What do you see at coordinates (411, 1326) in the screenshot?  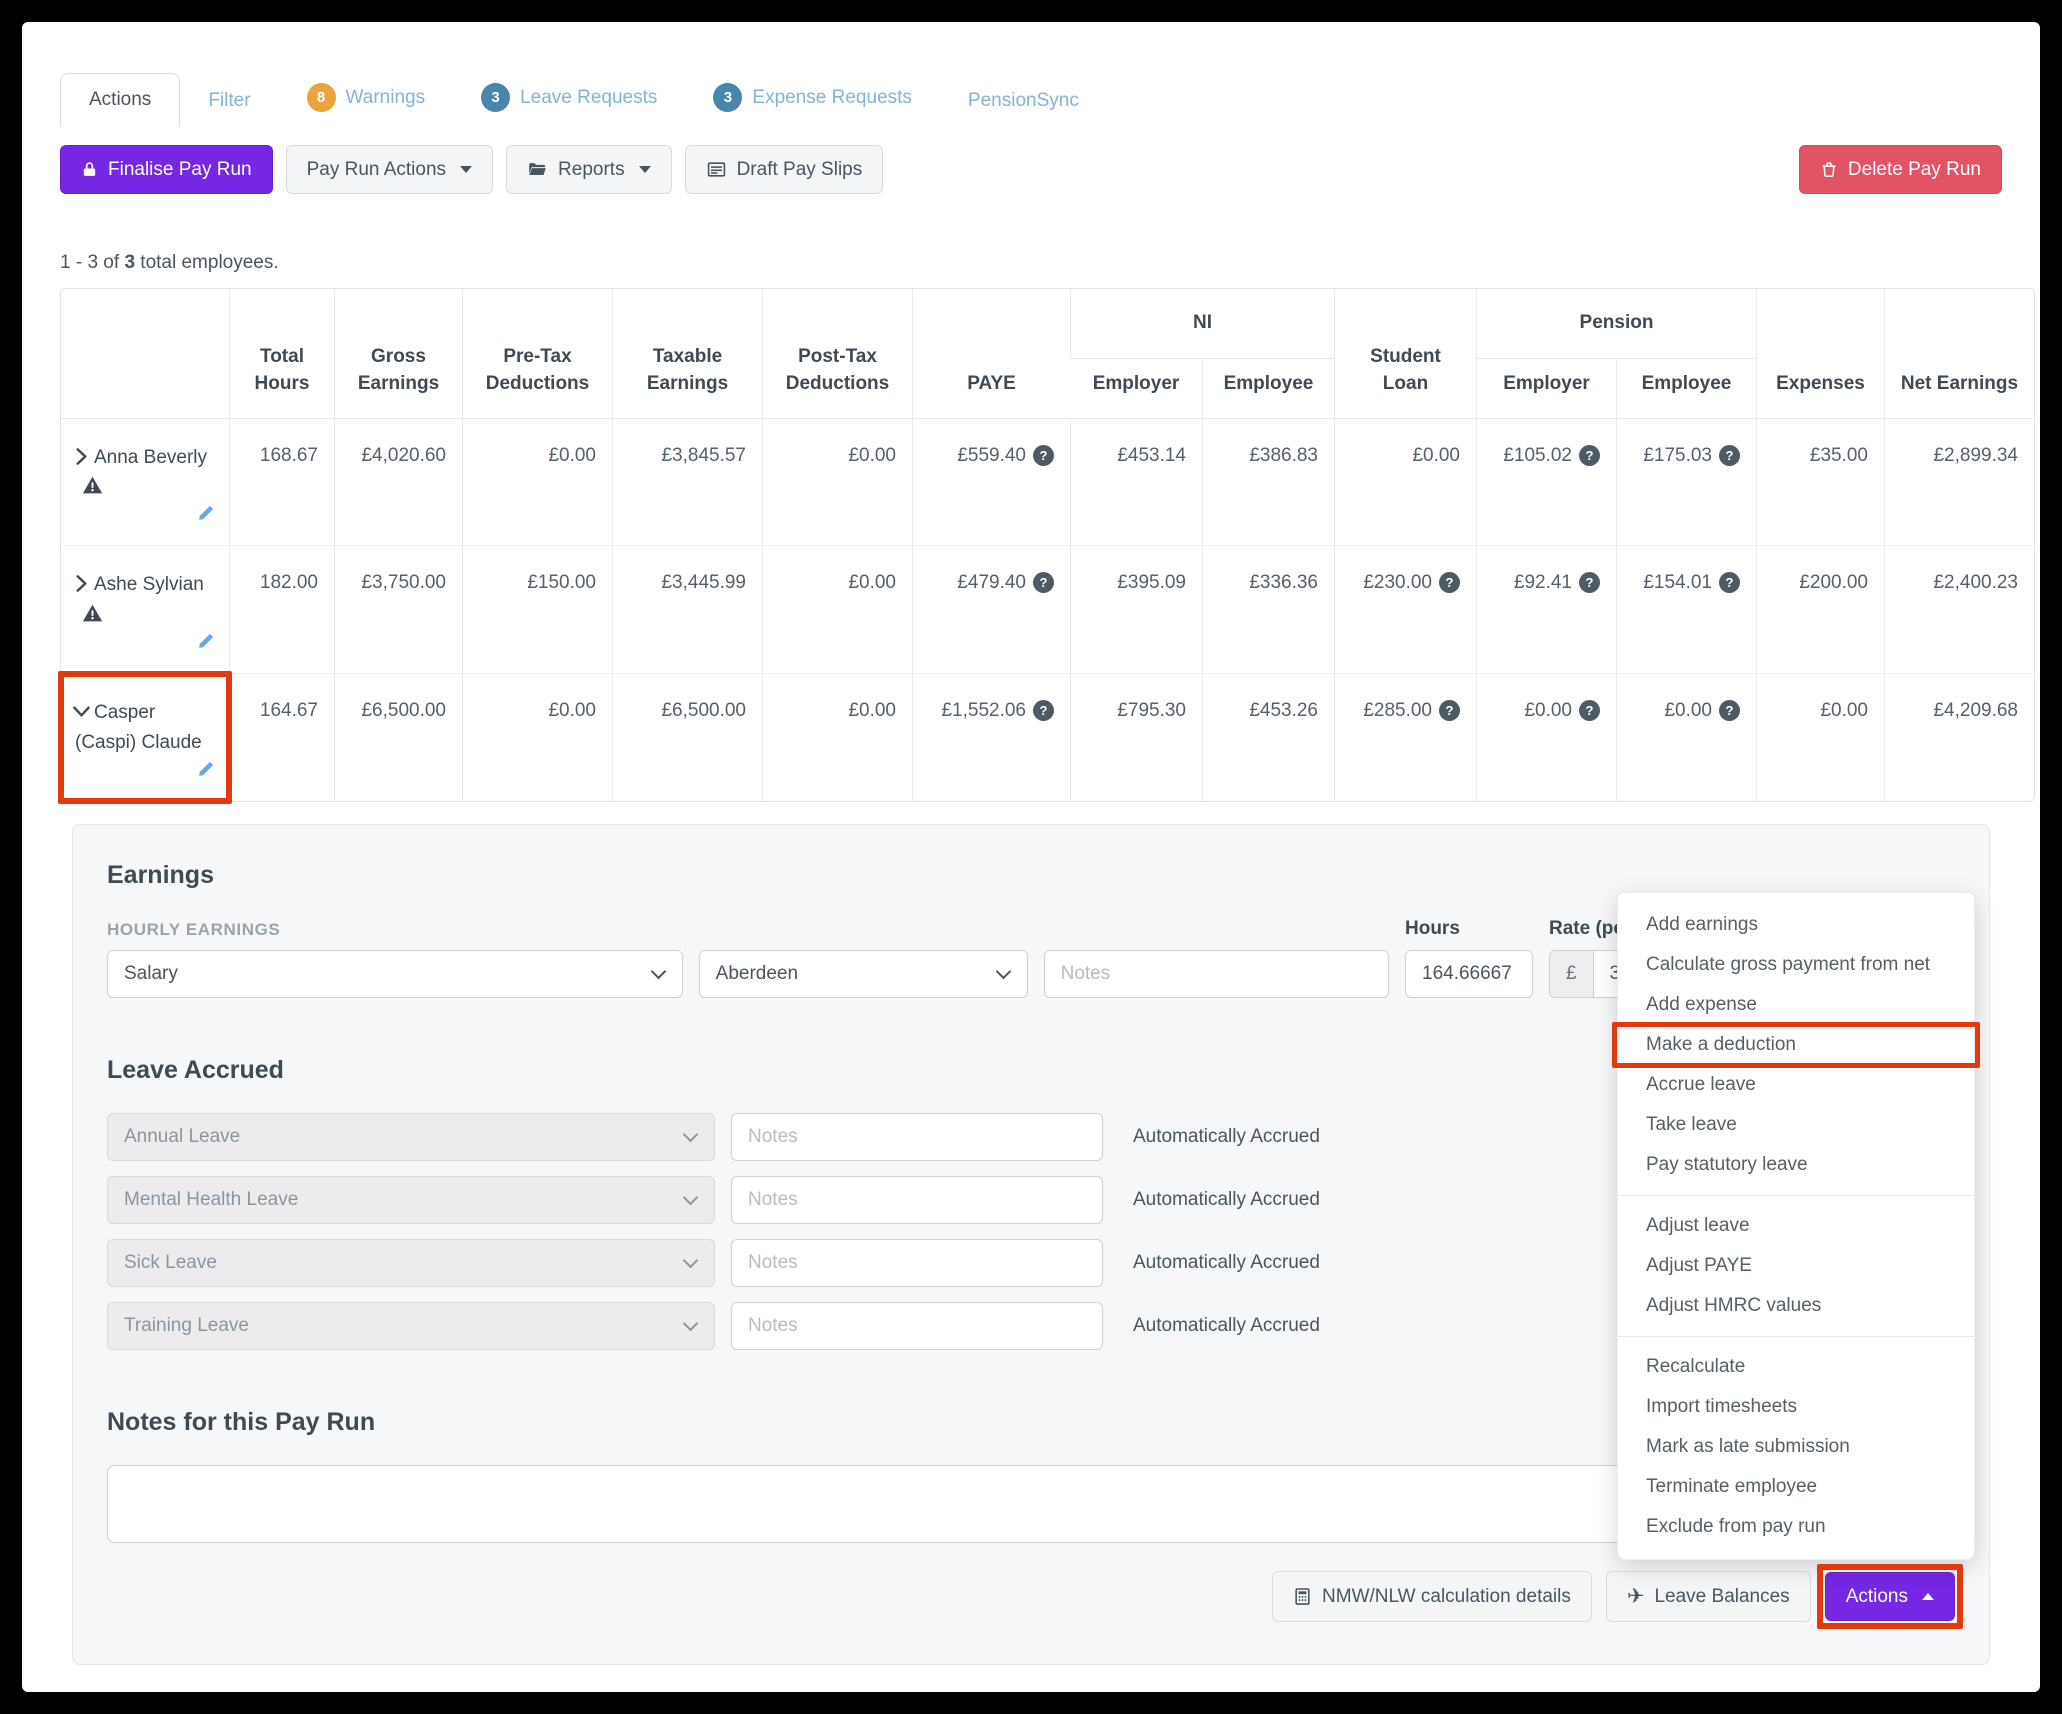 I see `leave-type-select: Training Leave` at bounding box center [411, 1326].